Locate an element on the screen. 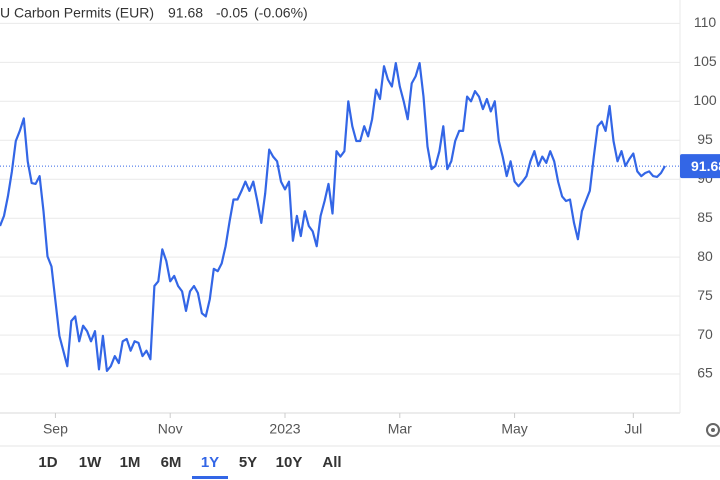 This screenshot has width=720, height=480. gear is located at coordinates (713, 430).